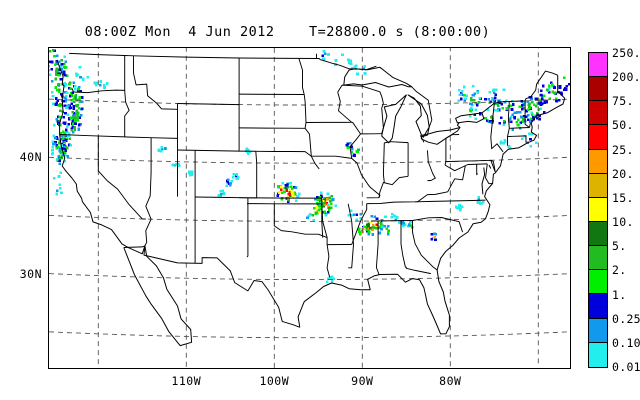 The image size is (640, 400). What do you see at coordinates (626, 77) in the screenshot?
I see `colorbar-tick-1: 200.` at bounding box center [626, 77].